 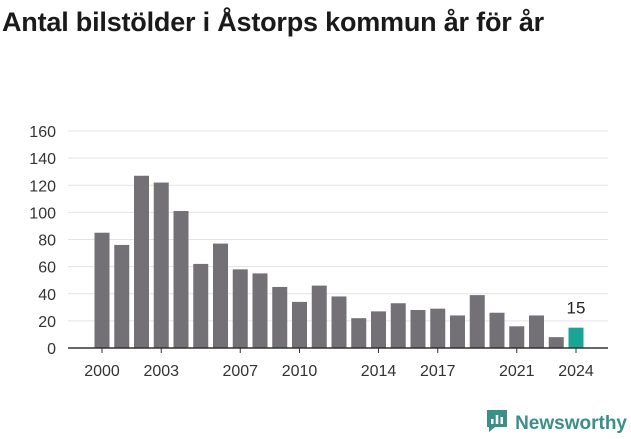 What do you see at coordinates (47, 322) in the screenshot?
I see `y-tick-label: 20` at bounding box center [47, 322].